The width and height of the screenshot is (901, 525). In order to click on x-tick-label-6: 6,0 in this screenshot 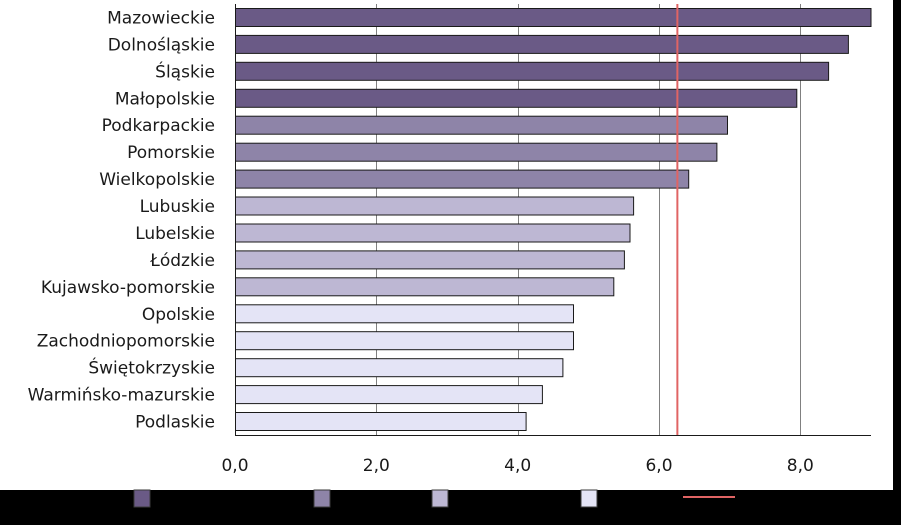, I will do `click(658, 466)`.